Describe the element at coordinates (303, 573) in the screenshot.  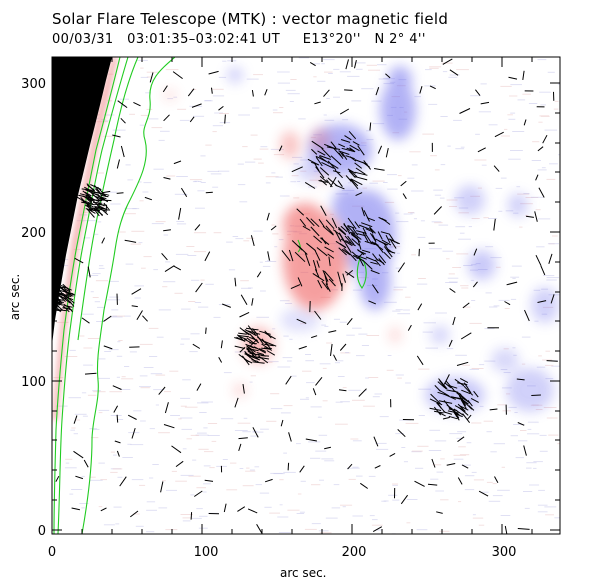
I see `x-axis-label: arc sec.` at that location.